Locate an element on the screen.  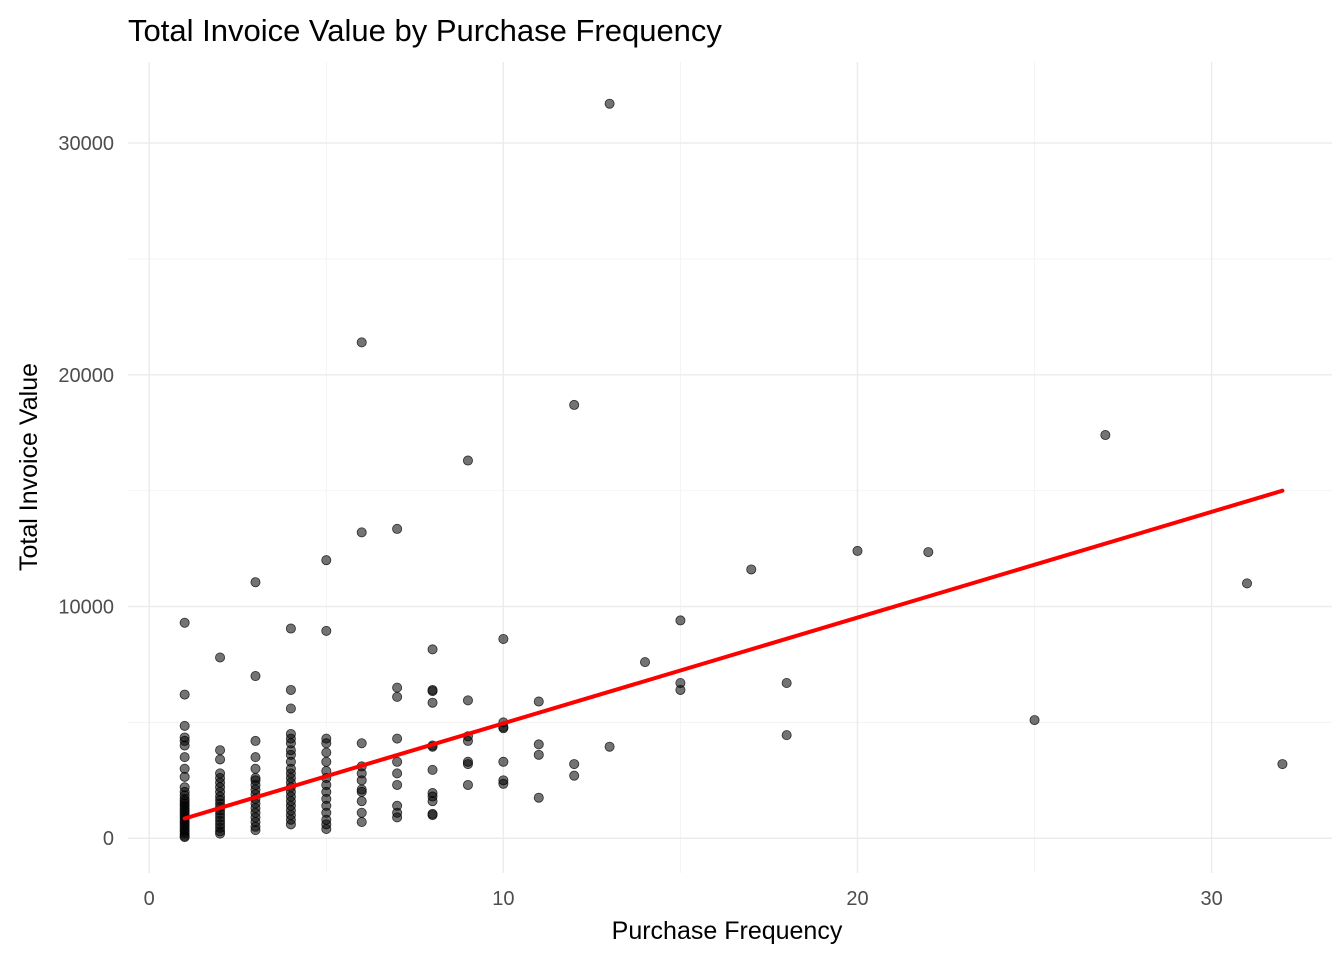
y-tick-label: 20000 is located at coordinates (86, 376).